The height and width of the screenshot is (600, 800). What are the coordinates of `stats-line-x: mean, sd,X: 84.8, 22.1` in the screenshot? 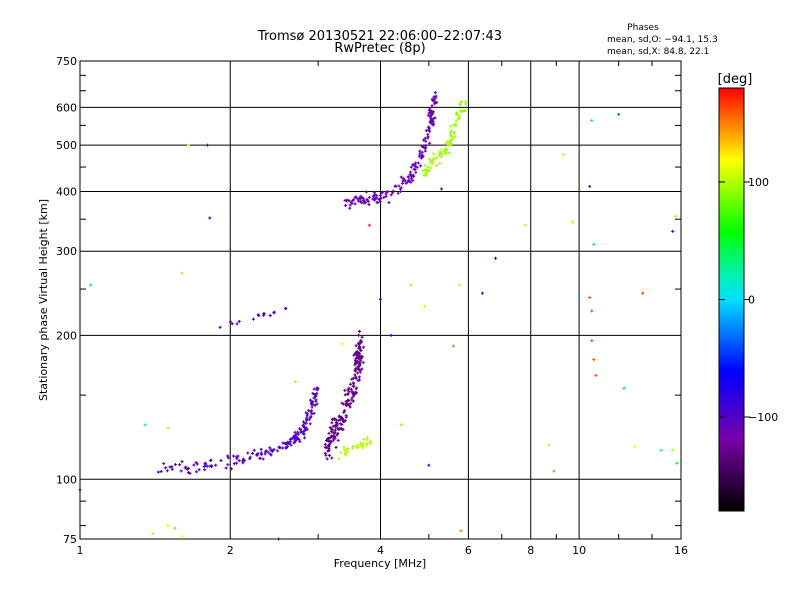 It's located at (658, 52).